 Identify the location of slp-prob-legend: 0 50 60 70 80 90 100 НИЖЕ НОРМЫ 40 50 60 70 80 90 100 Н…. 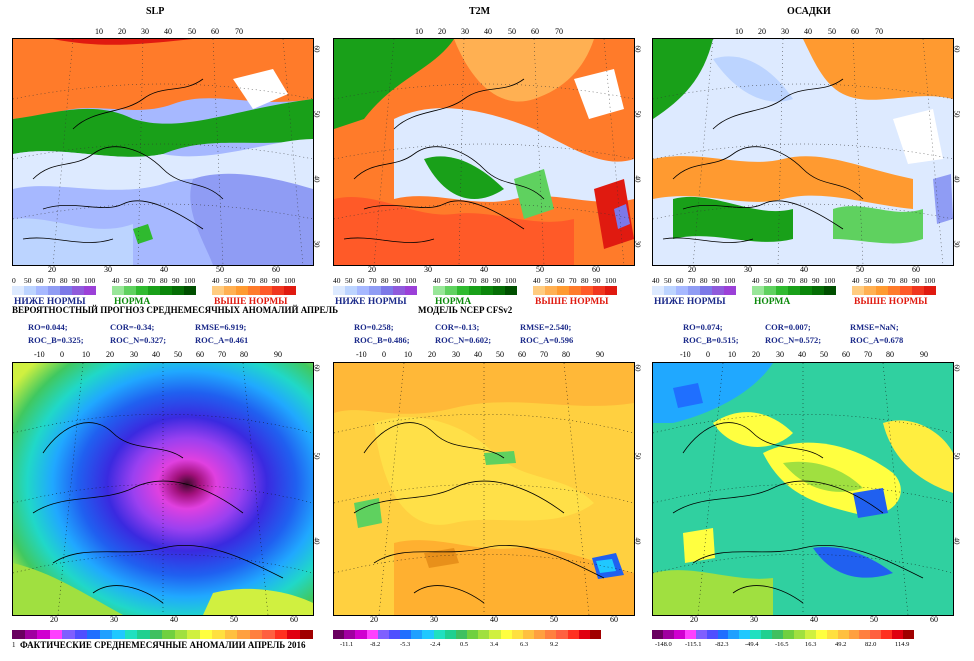
(162, 294).